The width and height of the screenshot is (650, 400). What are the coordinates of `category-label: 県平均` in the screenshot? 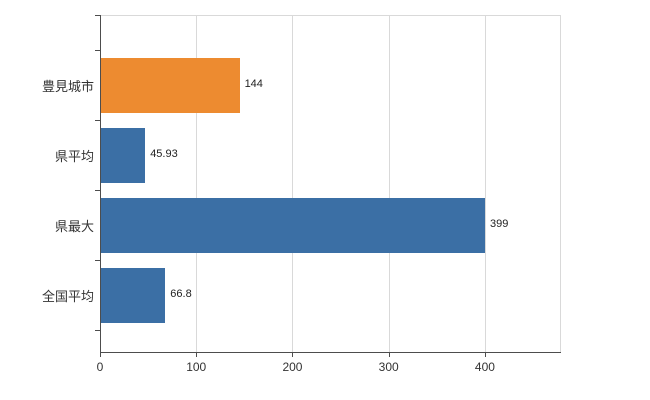 It's located at (74, 156).